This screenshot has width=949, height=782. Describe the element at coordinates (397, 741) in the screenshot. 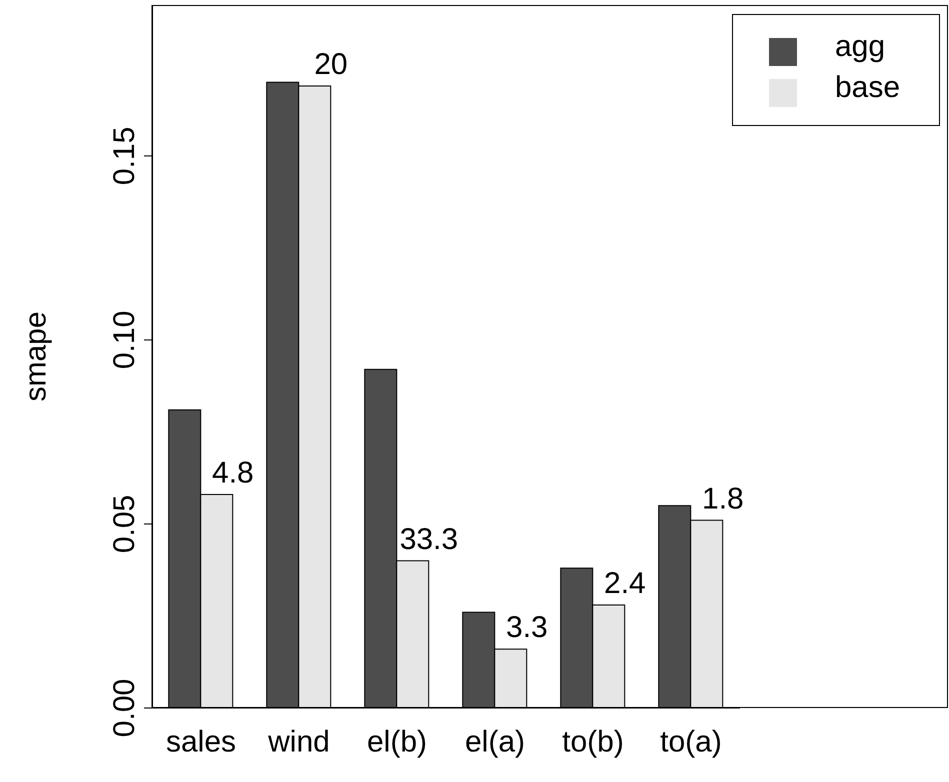

I see `x-tick-label: el(b)` at that location.